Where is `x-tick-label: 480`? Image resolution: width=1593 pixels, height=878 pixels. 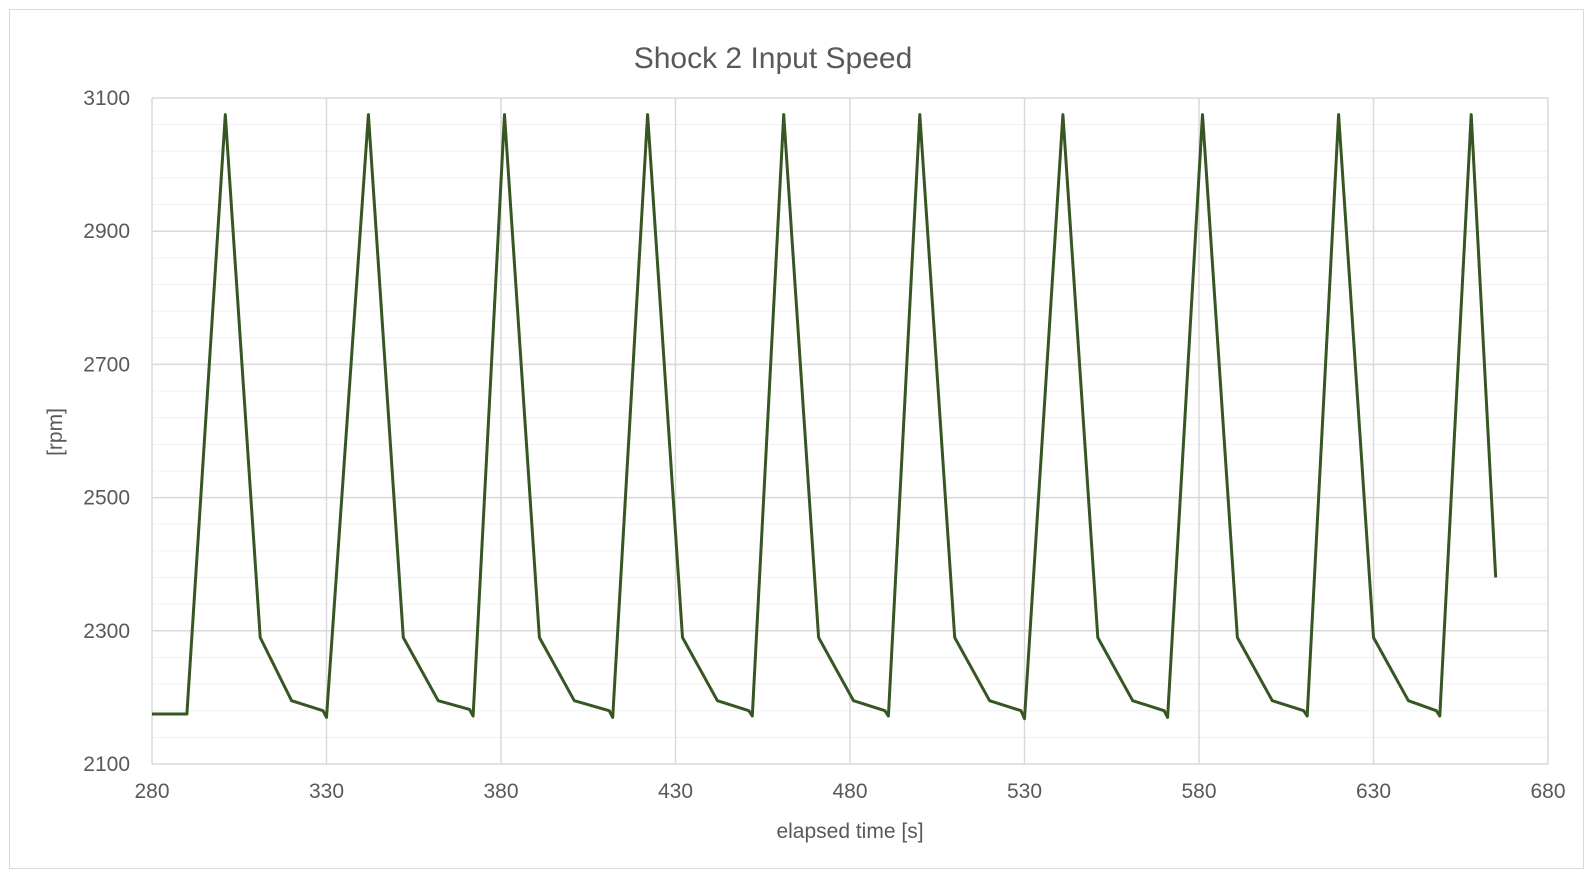
x-tick-label: 480 is located at coordinates (849, 791).